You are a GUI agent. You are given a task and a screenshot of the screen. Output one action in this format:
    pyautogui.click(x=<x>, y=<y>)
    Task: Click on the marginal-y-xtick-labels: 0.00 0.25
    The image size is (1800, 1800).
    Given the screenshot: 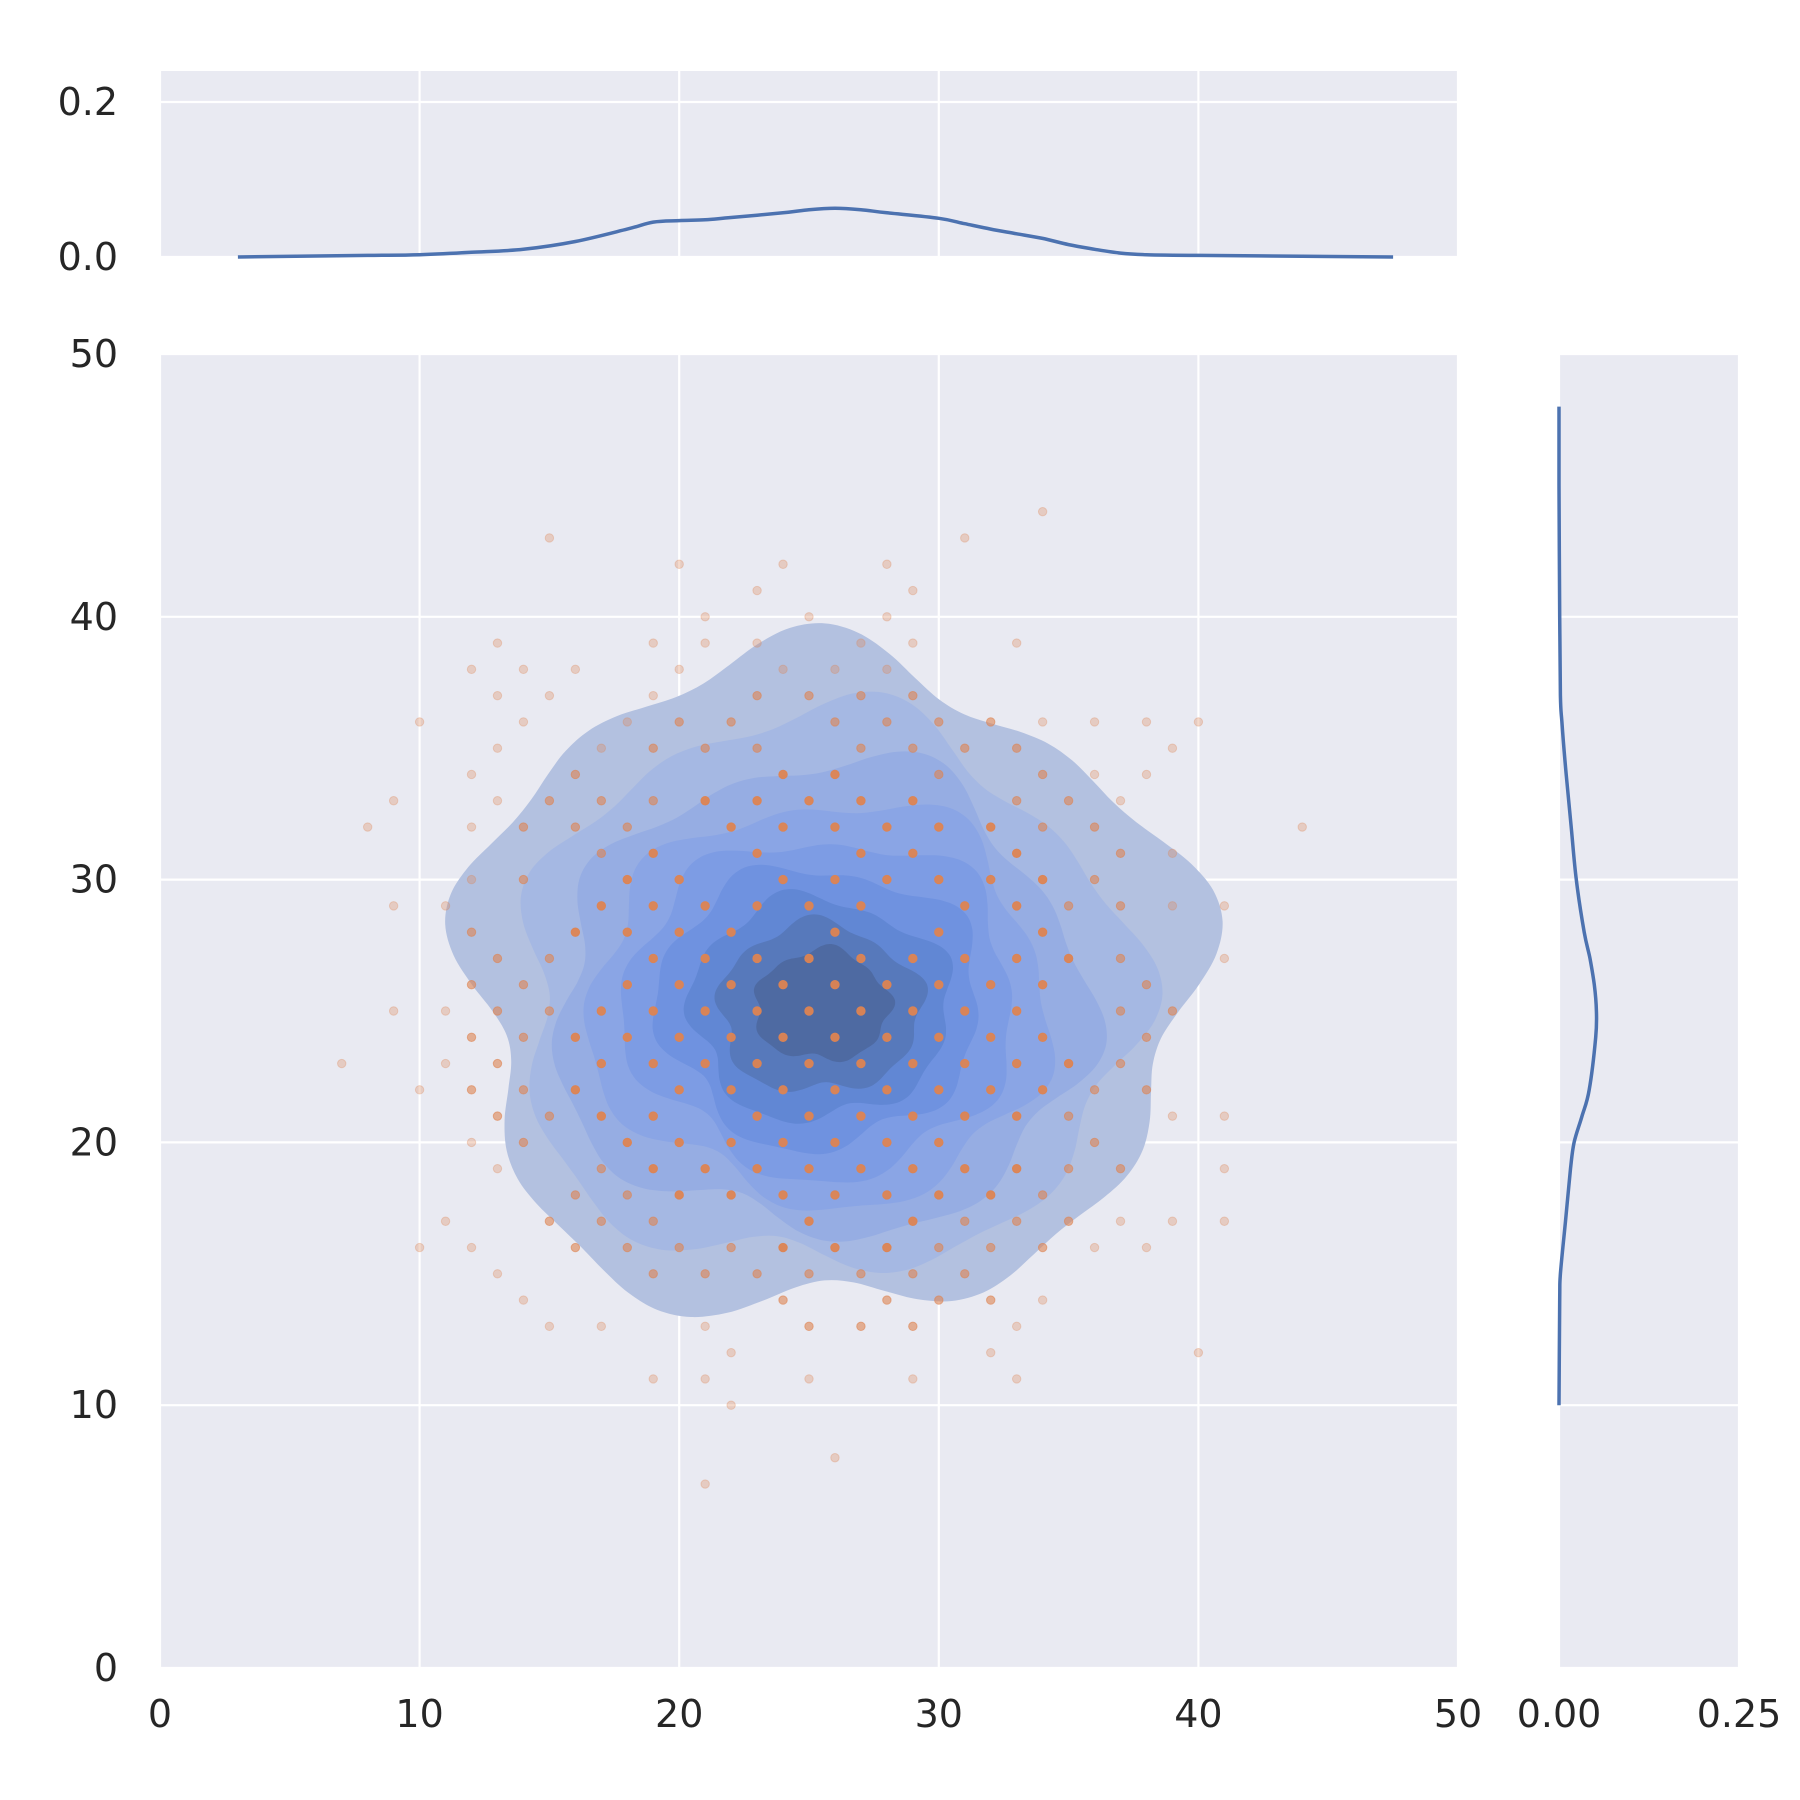 What is the action you would take?
    pyautogui.click(x=1649, y=1714)
    